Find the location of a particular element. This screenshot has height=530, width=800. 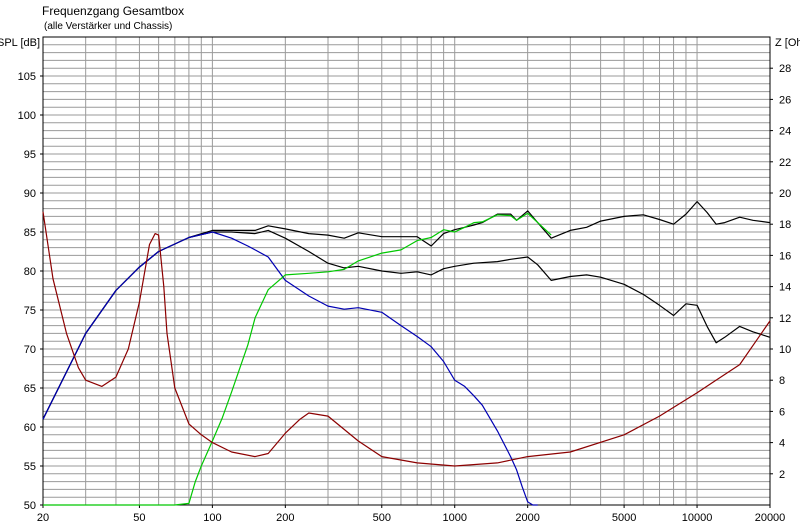

y-axis-label: SPL [dB] is located at coordinates (20, 43).